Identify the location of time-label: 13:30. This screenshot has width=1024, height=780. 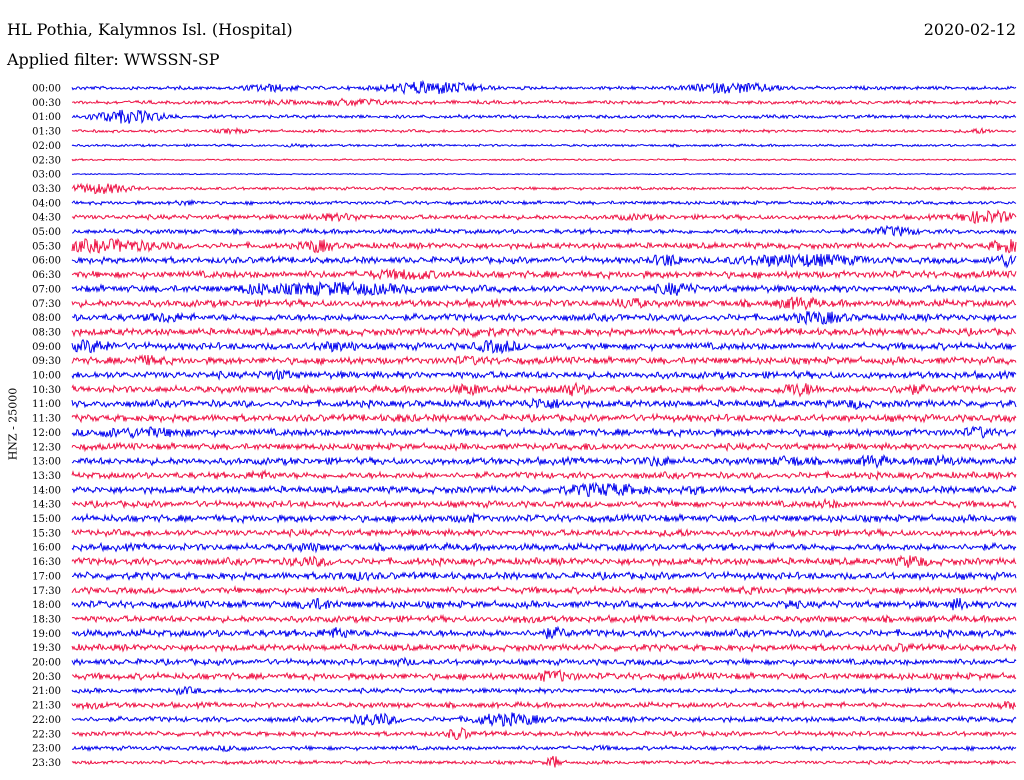
(46, 476).